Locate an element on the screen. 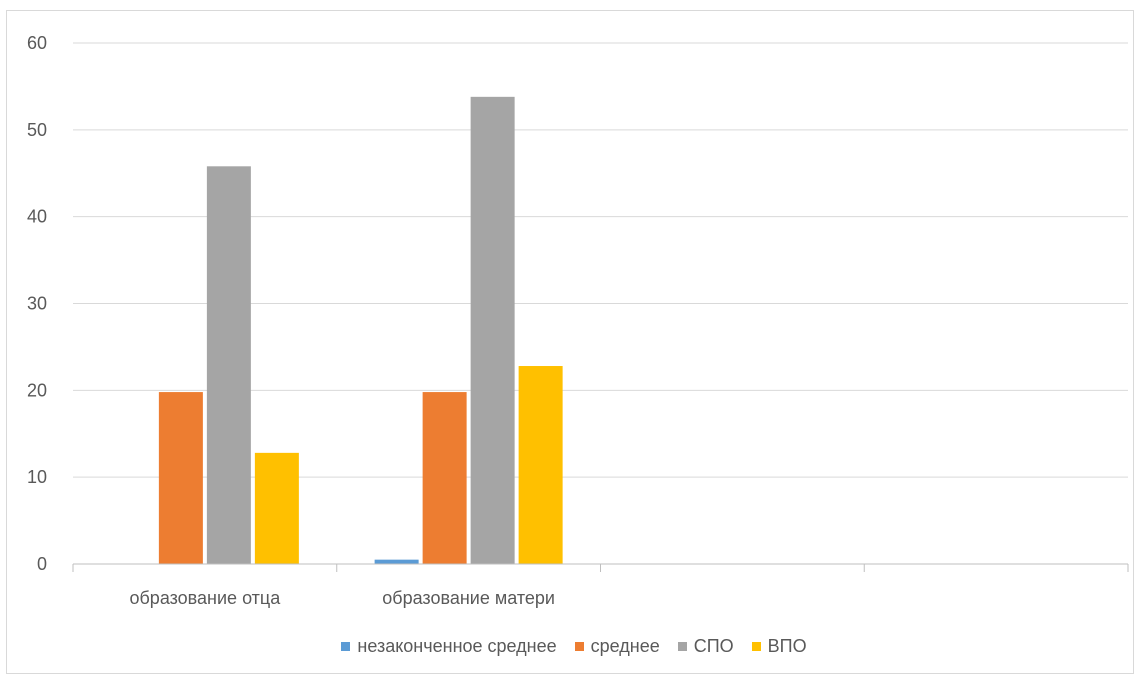 The image size is (1148, 679). x-category-label: образование отца is located at coordinates (205, 598).